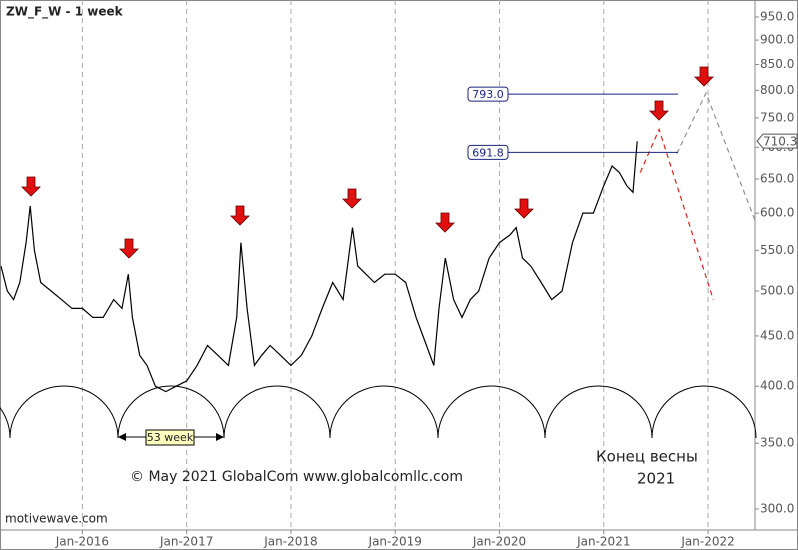 Image resolution: width=798 pixels, height=550 pixels. Describe the element at coordinates (65, 12) in the screenshot. I see `chart-title: ZW_F_W - 1 week` at that location.